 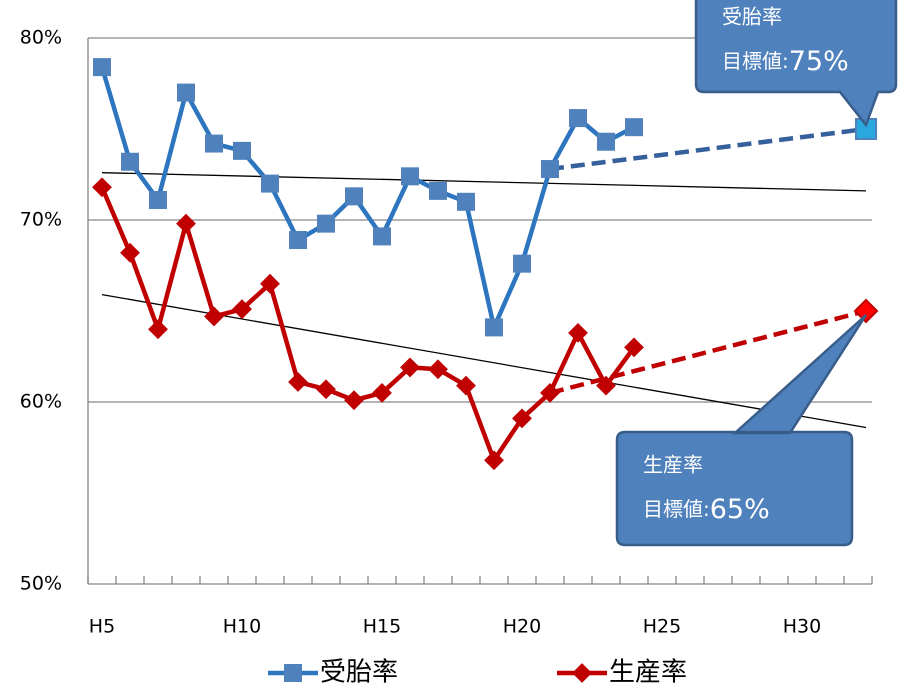 I want to click on callout-value: 目標値:75%, so click(x=785, y=61).